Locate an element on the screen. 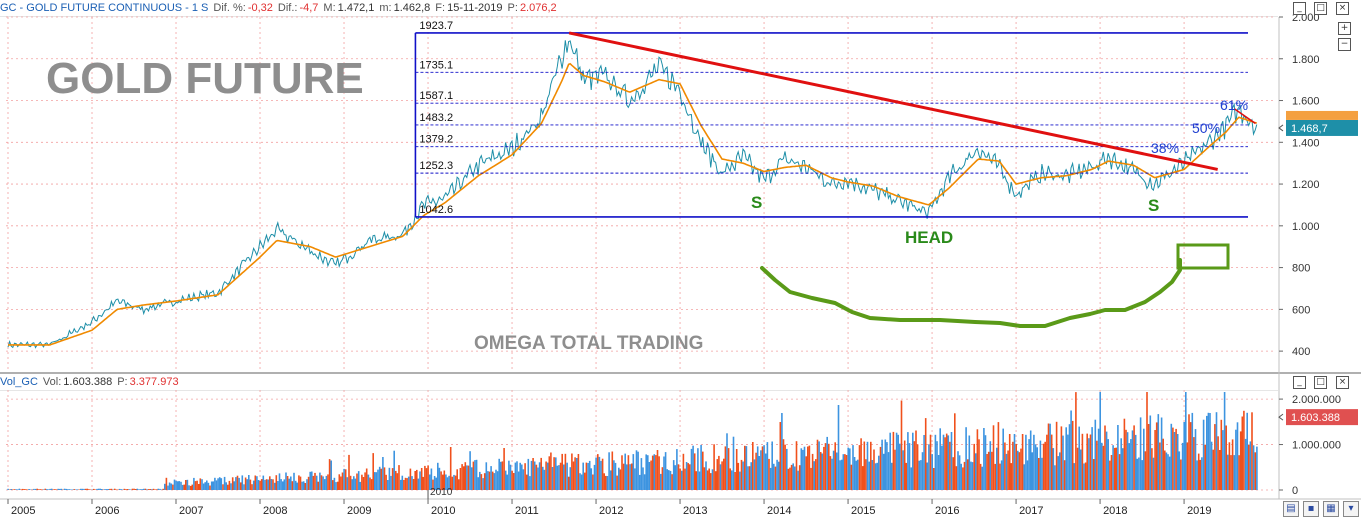  fib-level-label: 1483.2 is located at coordinates (436, 118).